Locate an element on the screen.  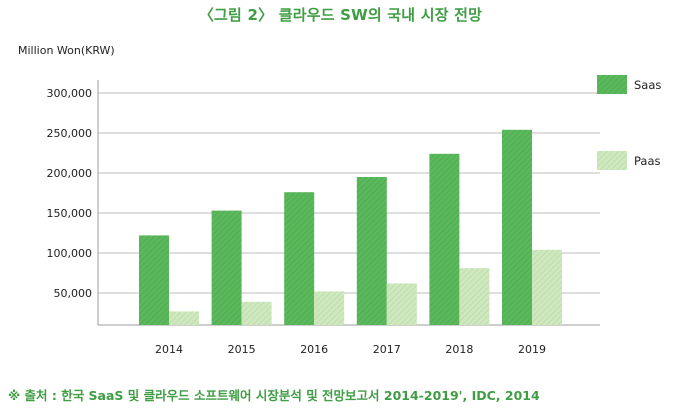
x-tick-label: 2018 is located at coordinates (459, 349).